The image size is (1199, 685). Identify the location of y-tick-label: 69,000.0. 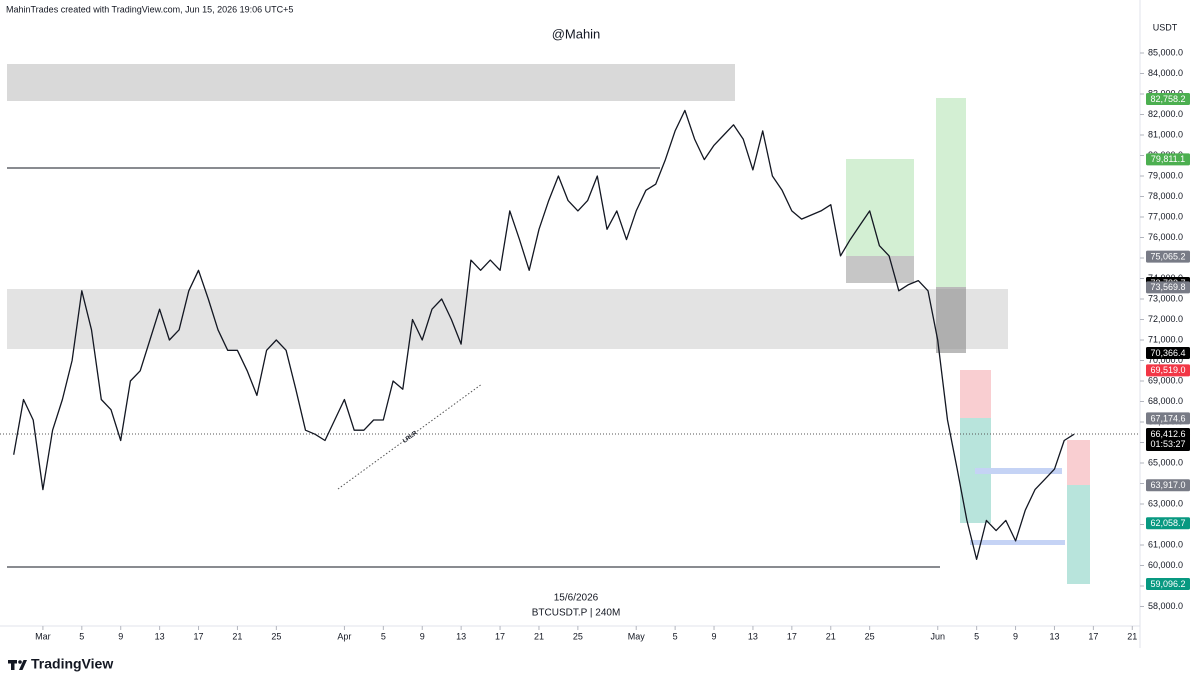
(1165, 380).